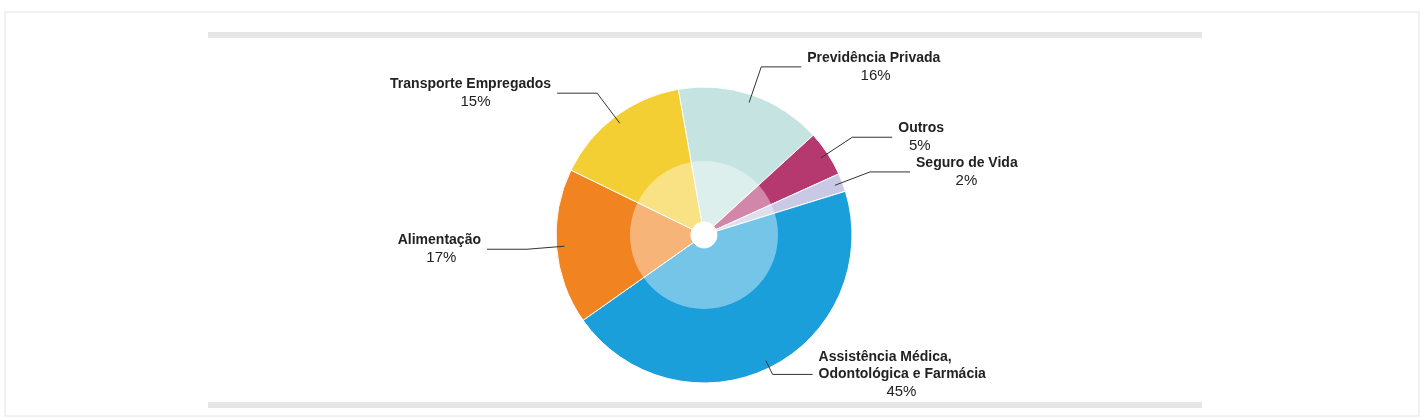 The height and width of the screenshot is (418, 1424). What do you see at coordinates (966, 179) in the screenshot?
I see `data-label: 2%` at bounding box center [966, 179].